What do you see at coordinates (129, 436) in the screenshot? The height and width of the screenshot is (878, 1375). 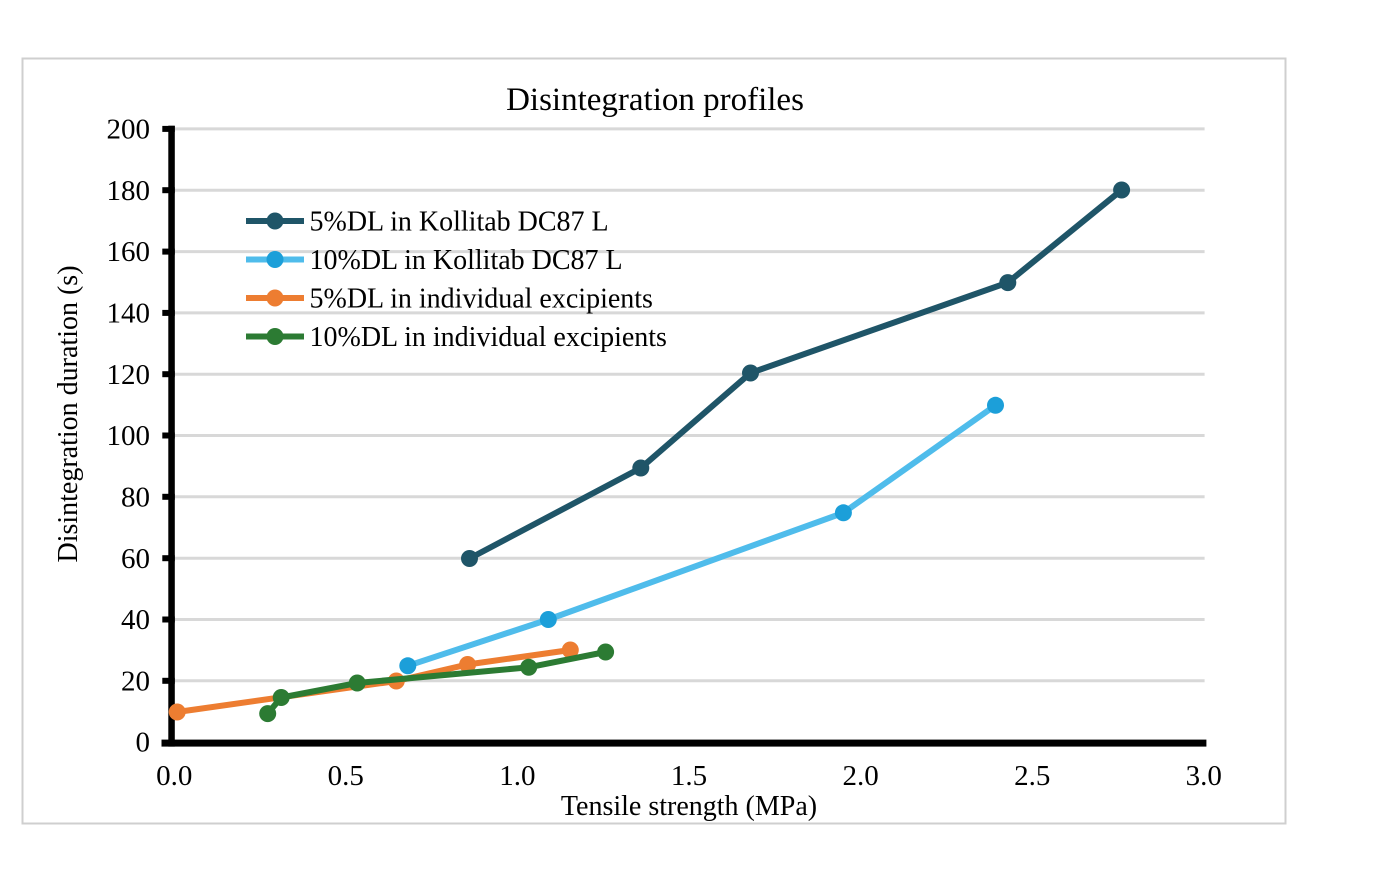 I see `svg-text: 100` at bounding box center [129, 436].